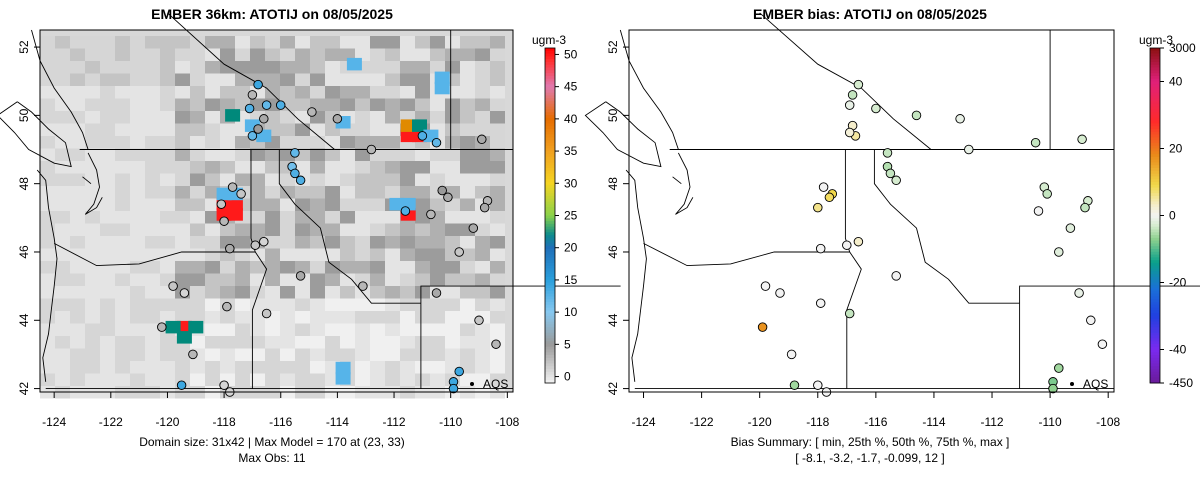  I want to click on right-y-tick-label: 50, so click(613, 115).